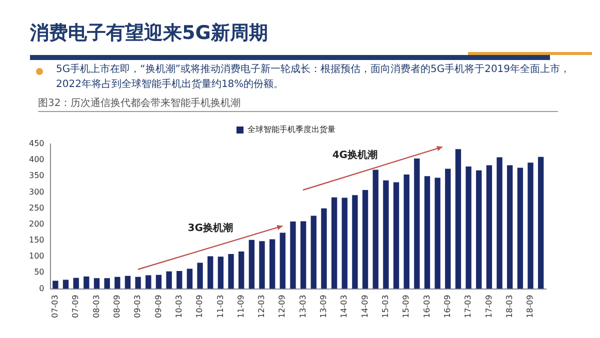 Image resolution: width=600 pixels, height=338 pixels. What do you see at coordinates (55, 306) in the screenshot?
I see `x-tick-label: 07-03` at bounding box center [55, 306].